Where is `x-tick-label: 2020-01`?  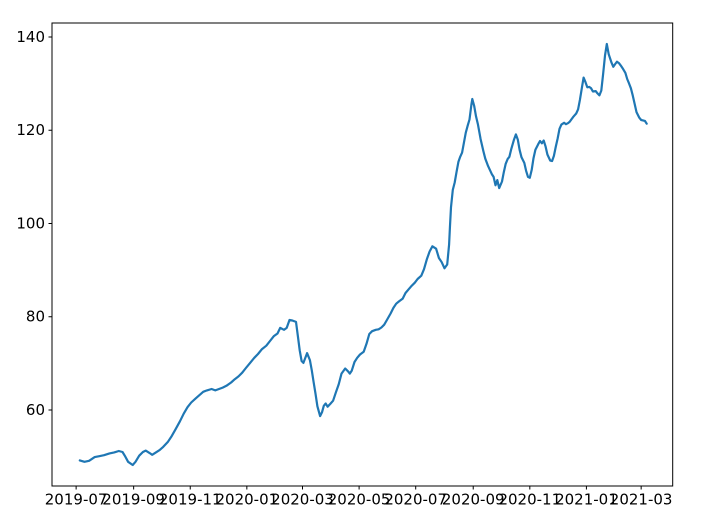
x-tick-label: 2020-01 is located at coordinates (246, 500).